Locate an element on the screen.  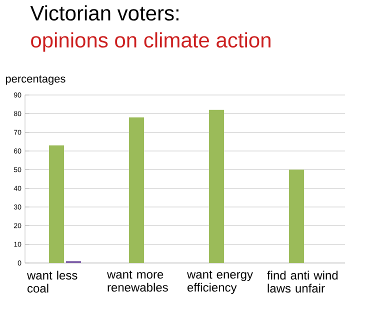
x-tick-label: want less coal is located at coordinates (52, 281).